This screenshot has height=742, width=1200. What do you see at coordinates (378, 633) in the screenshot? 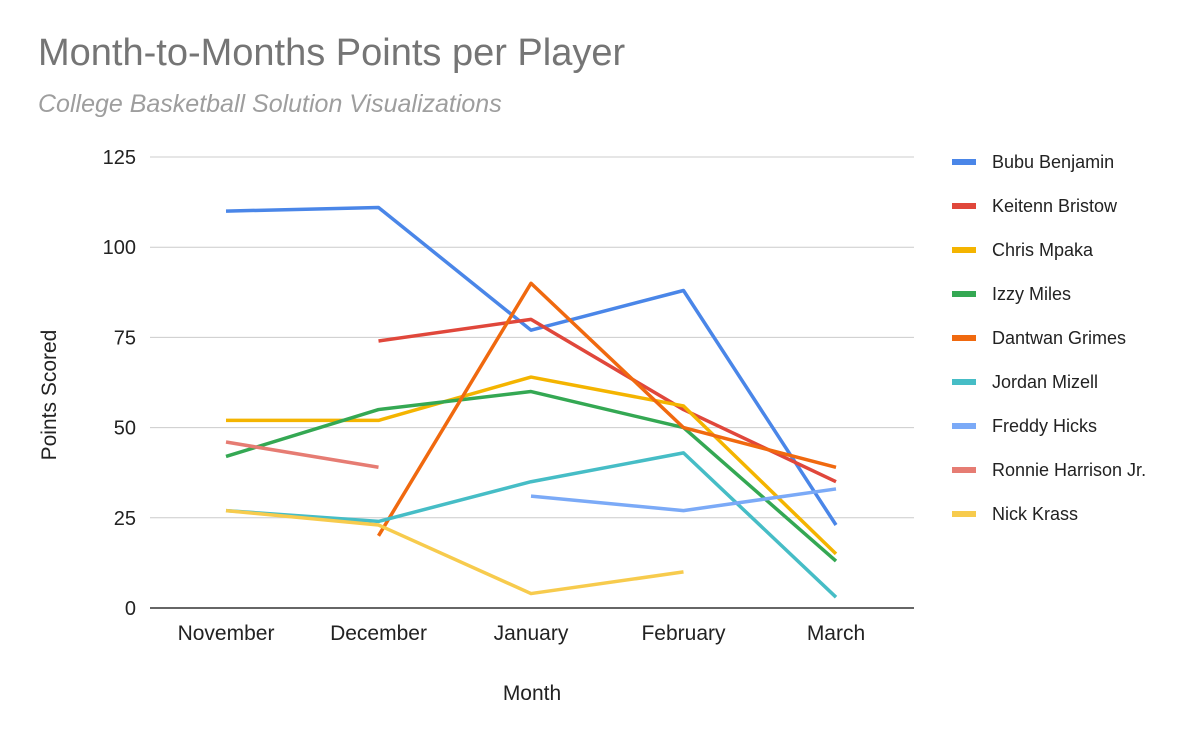
I see `x-tick-label: December` at bounding box center [378, 633].